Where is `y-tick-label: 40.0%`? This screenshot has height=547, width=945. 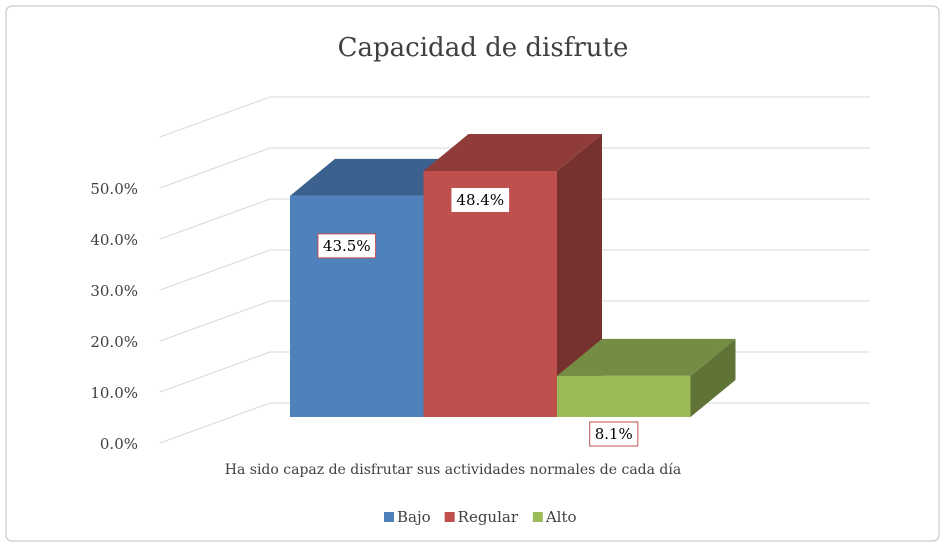
y-tick-label: 40.0% is located at coordinates (114, 240).